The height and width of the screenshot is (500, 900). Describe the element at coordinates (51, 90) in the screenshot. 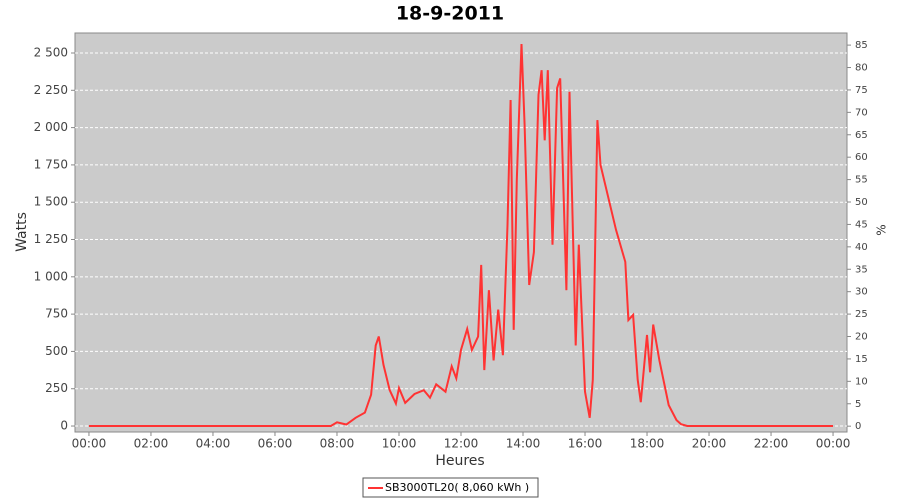

I see `y-tick-label: 2 250` at that location.